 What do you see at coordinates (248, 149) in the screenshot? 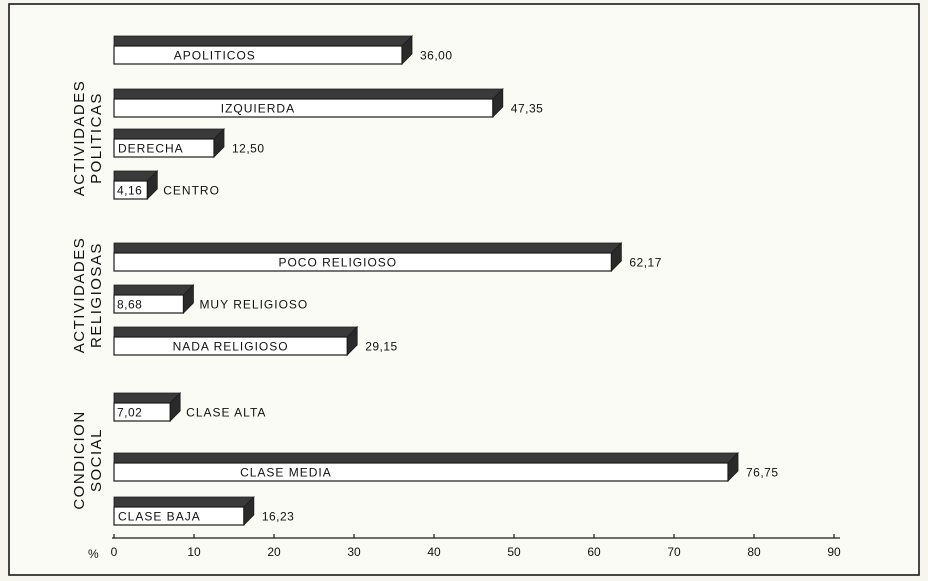
I see `bar-value-label: 12,50` at bounding box center [248, 149].